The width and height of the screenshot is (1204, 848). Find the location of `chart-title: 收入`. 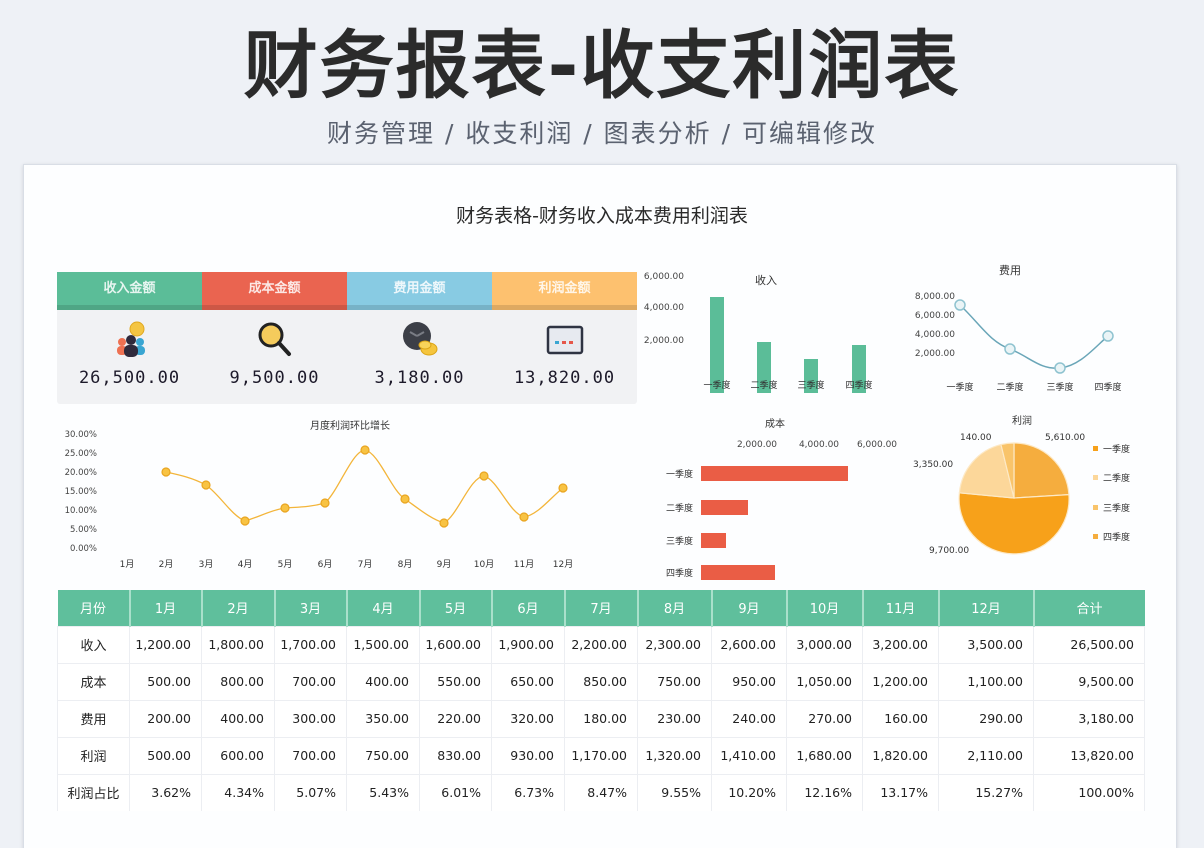

chart-title: 收入 is located at coordinates (766, 280).